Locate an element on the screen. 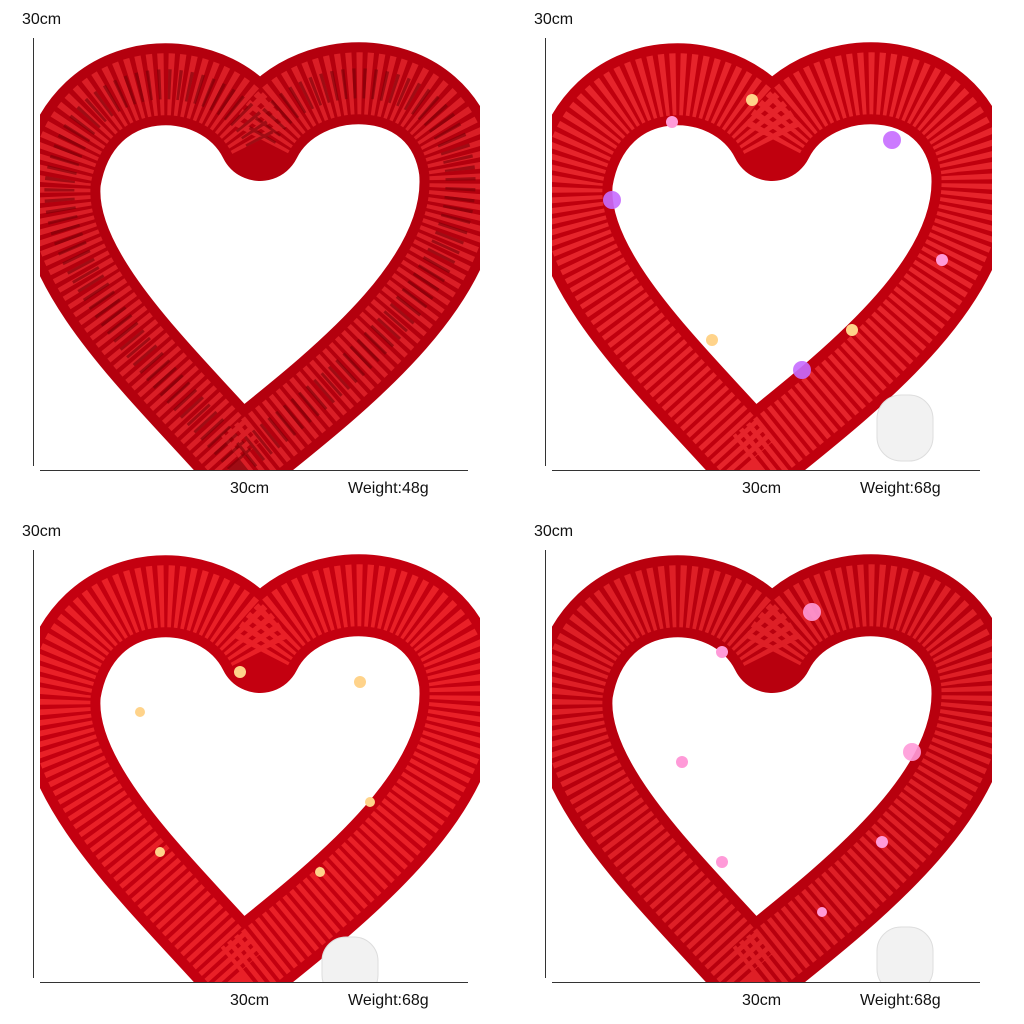 This screenshot has height=1024, width=1024. weight-label: Weight:48g is located at coordinates (388, 488).